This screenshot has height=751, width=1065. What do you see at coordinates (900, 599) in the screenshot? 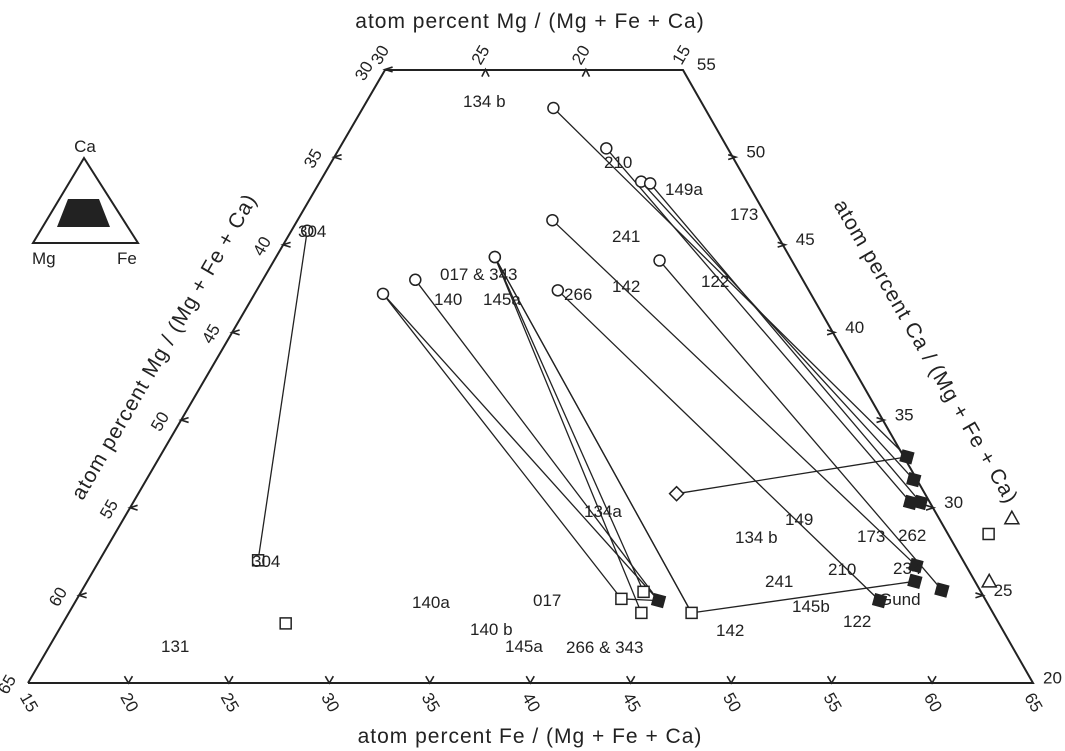
I see `label-gund-triangle: Gund` at bounding box center [900, 599].